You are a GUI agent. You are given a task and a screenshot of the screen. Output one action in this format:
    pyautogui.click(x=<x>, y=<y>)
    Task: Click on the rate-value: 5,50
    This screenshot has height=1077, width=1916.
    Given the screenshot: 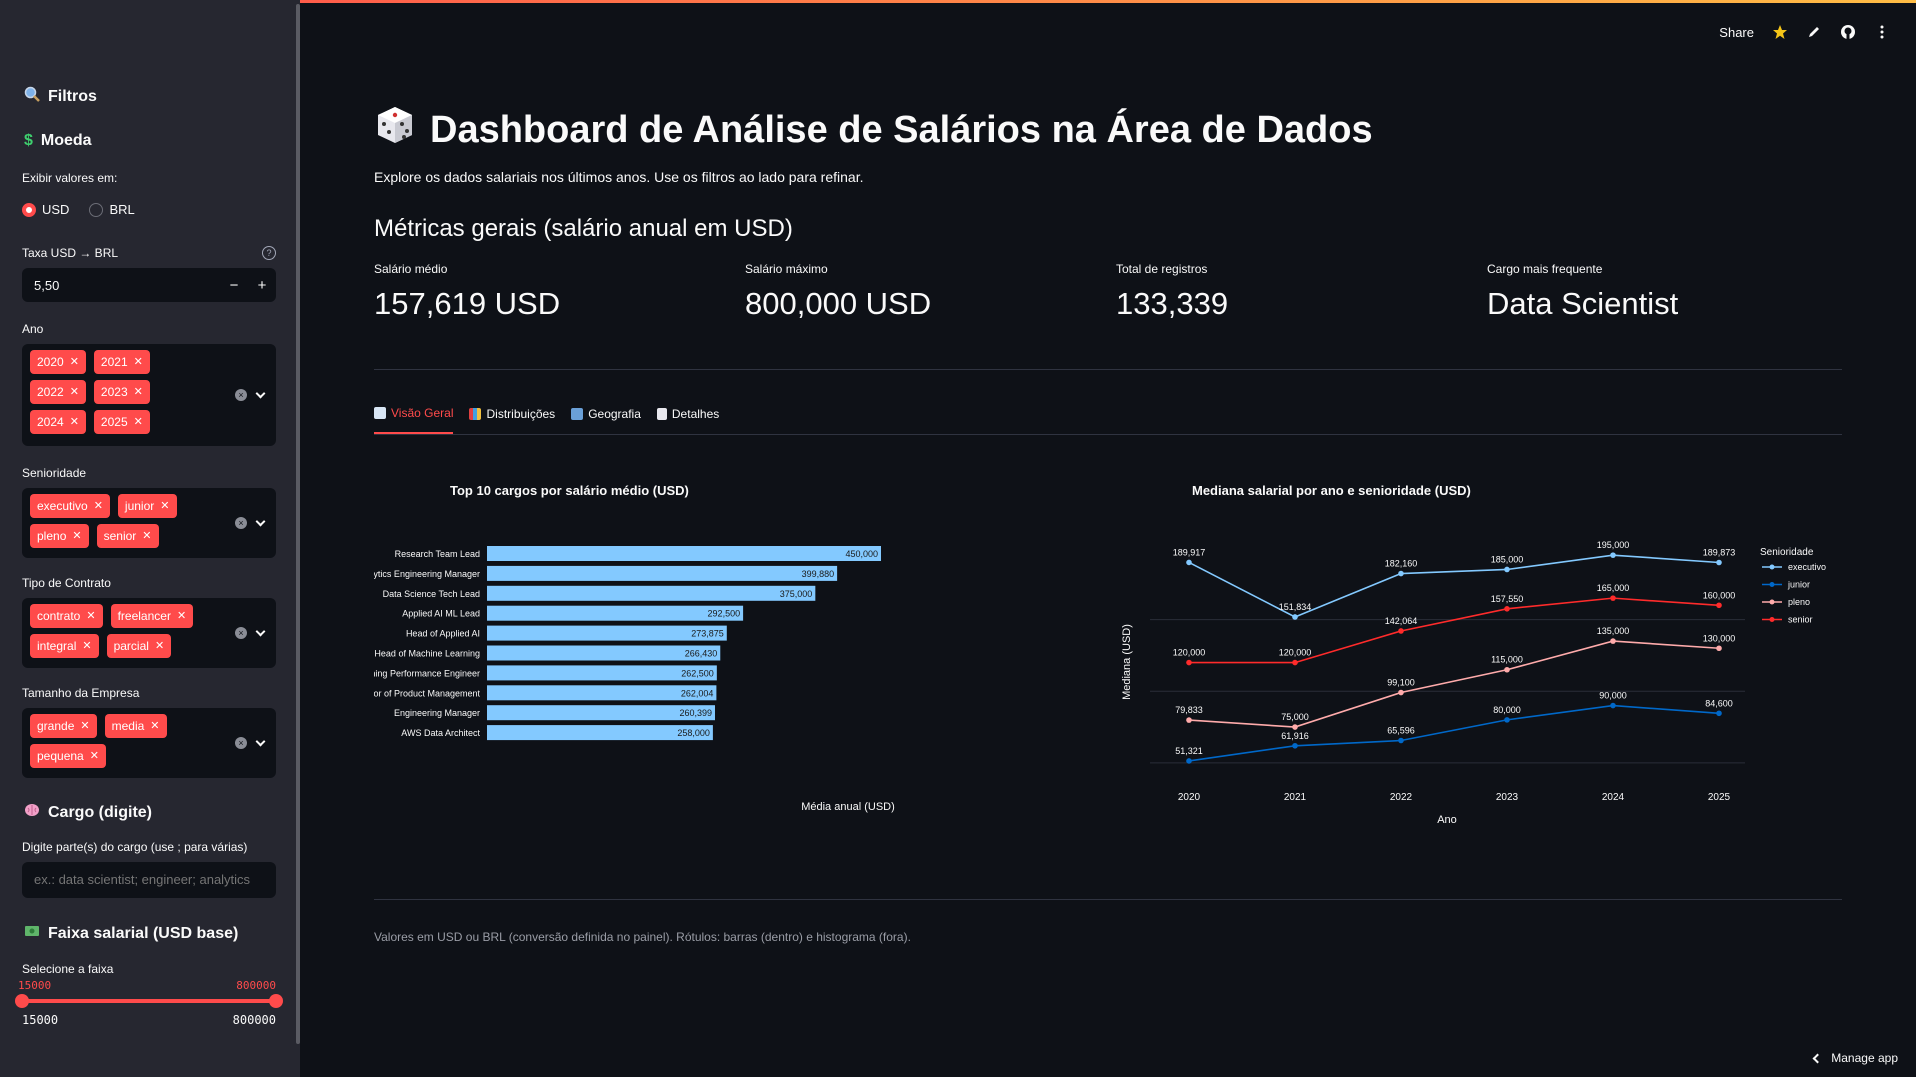 What is the action you would take?
    pyautogui.click(x=47, y=285)
    